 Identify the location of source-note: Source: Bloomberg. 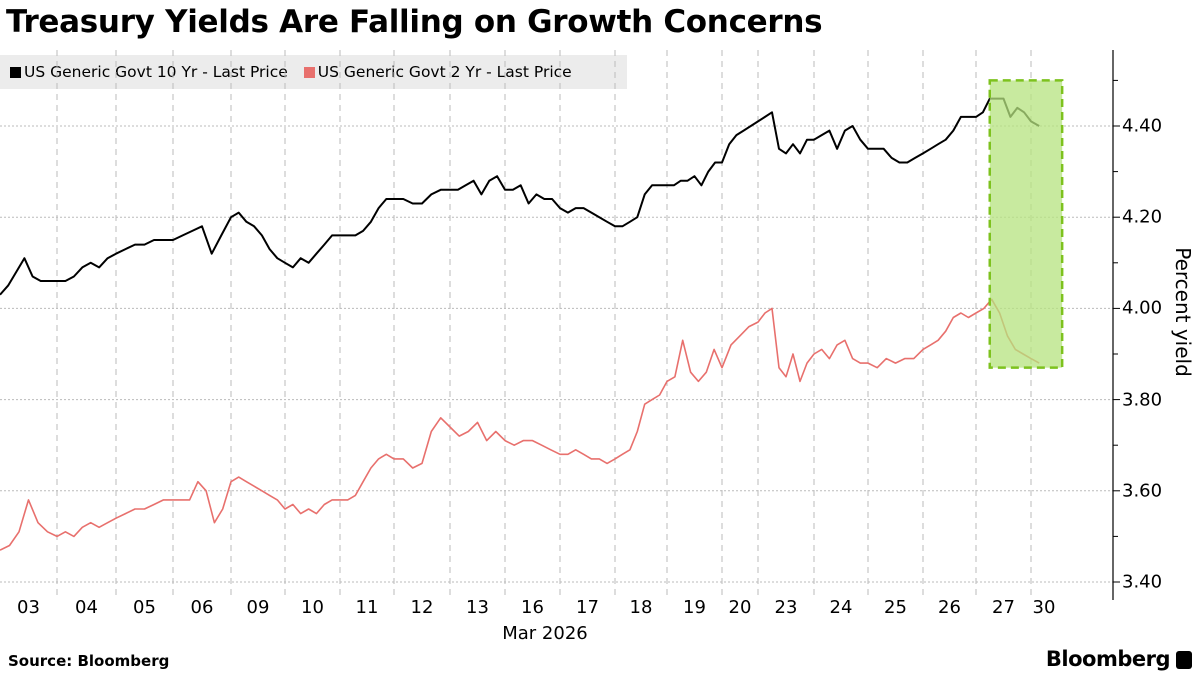
(89, 661).